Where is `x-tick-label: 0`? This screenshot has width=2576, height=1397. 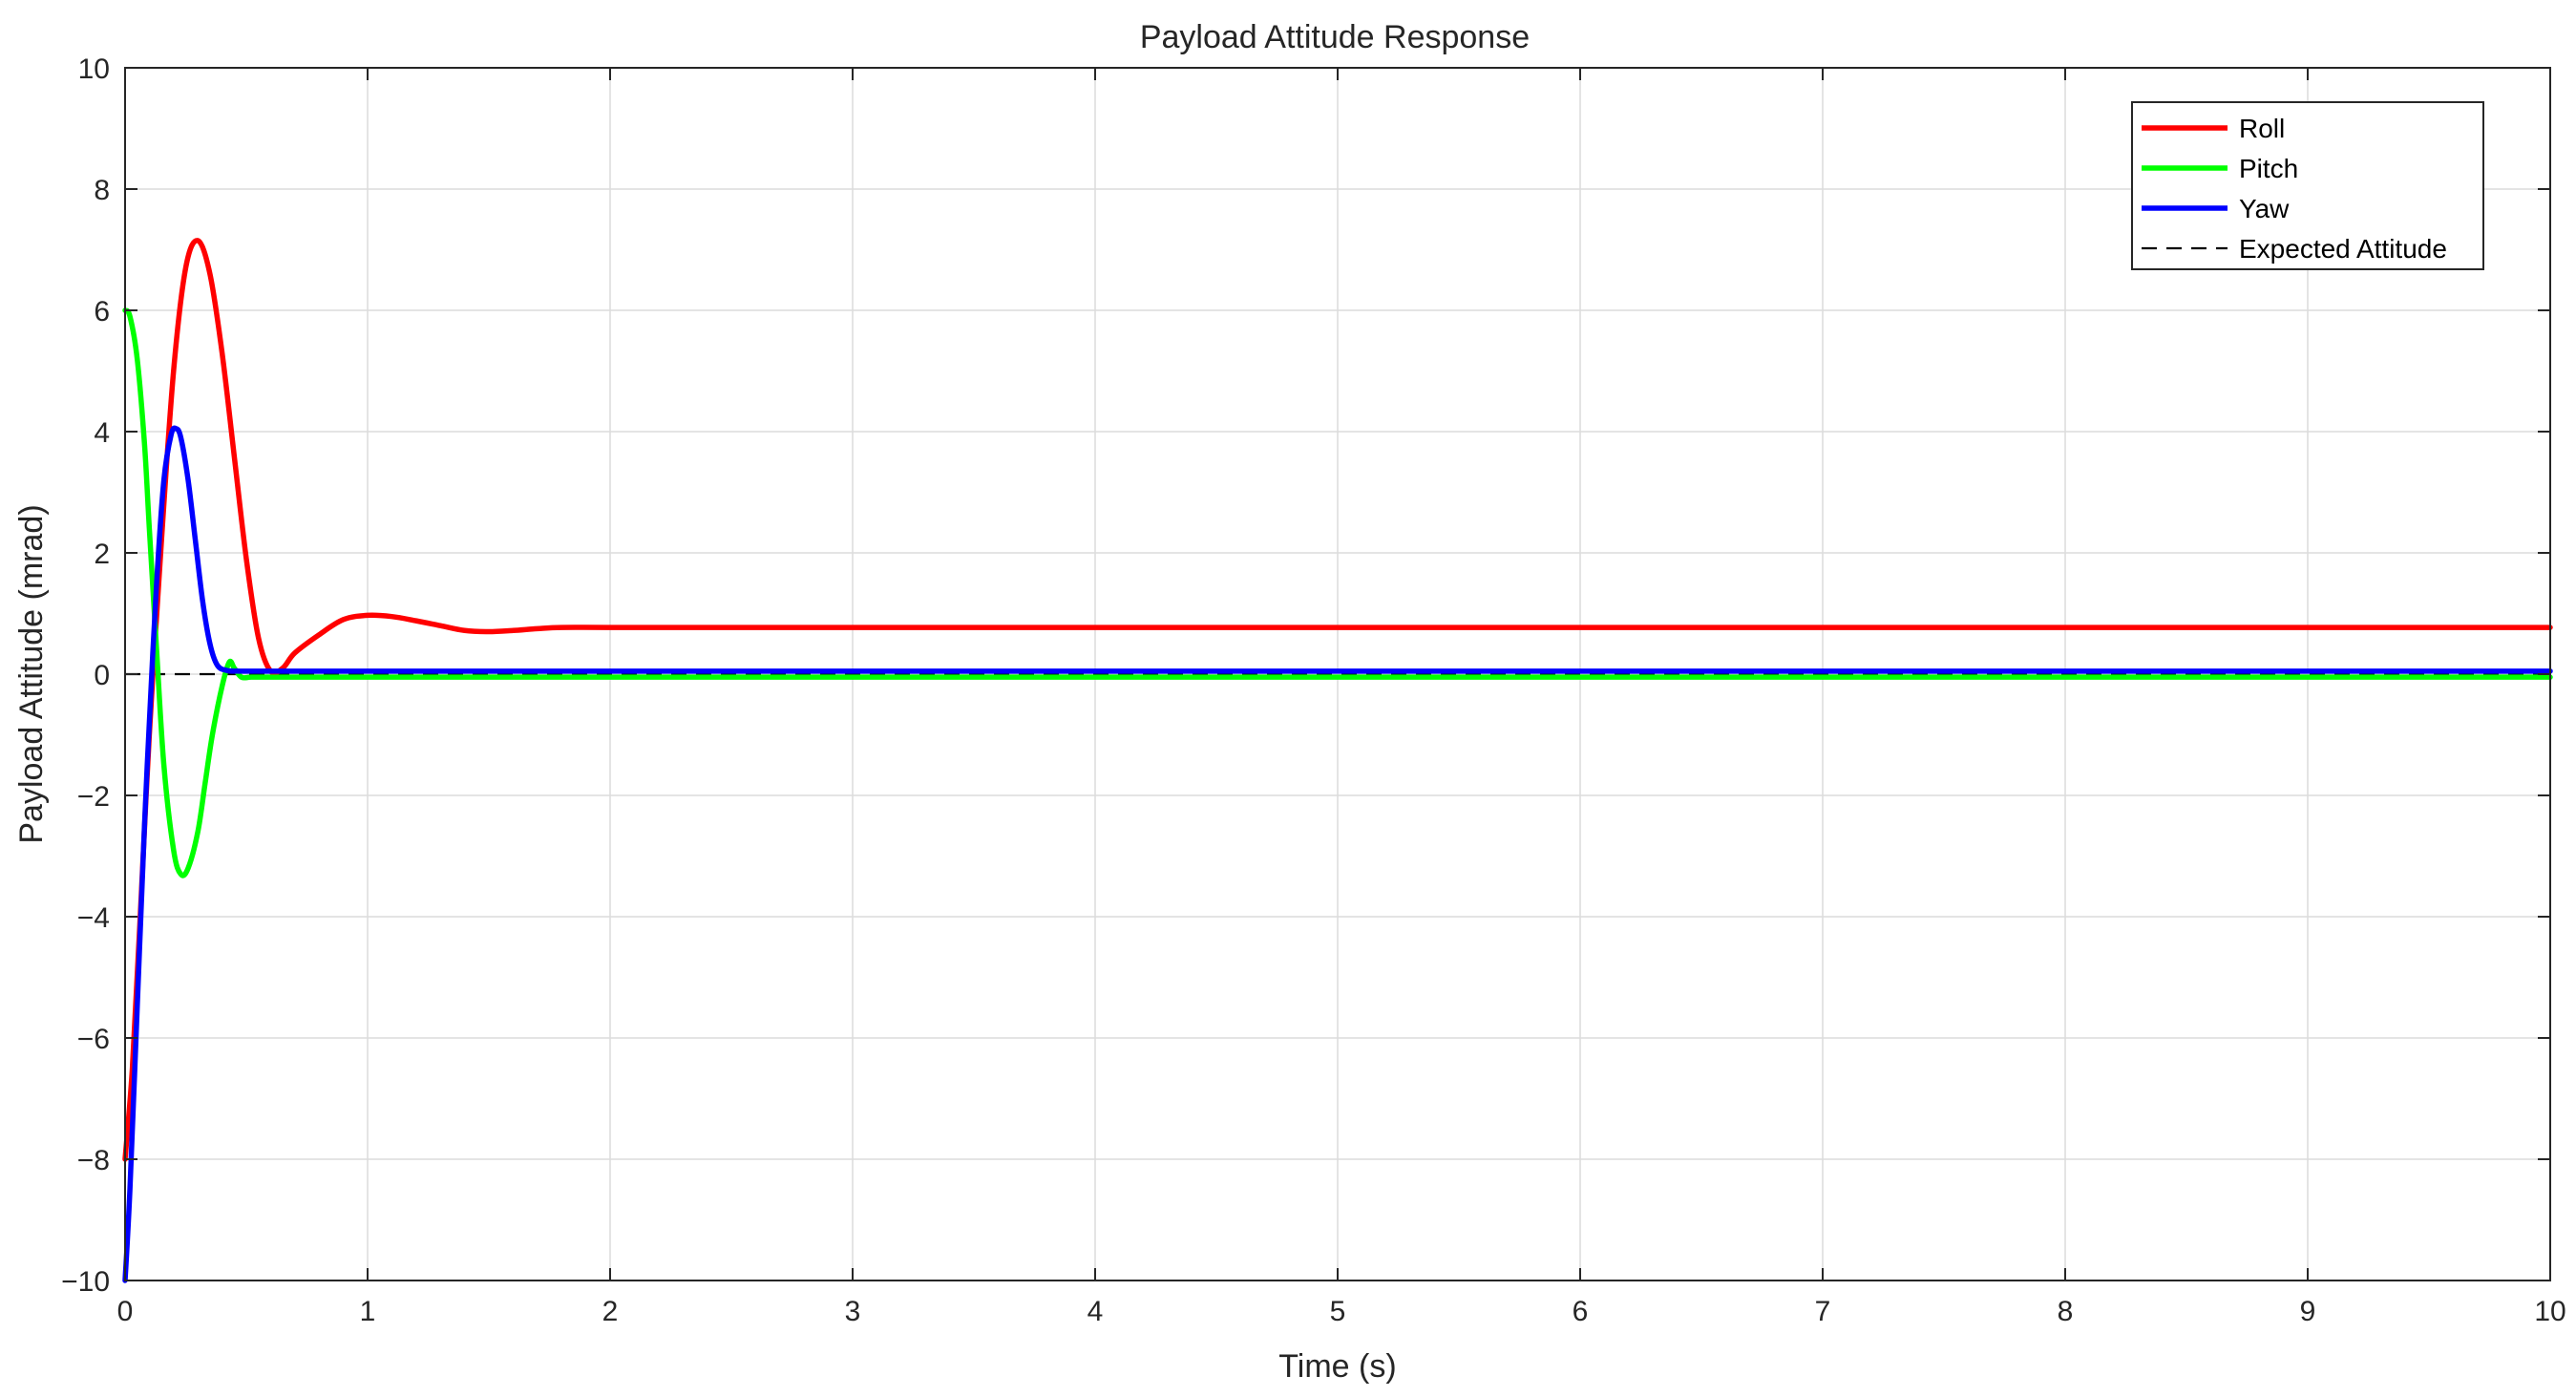 x-tick-label: 0 is located at coordinates (125, 1311).